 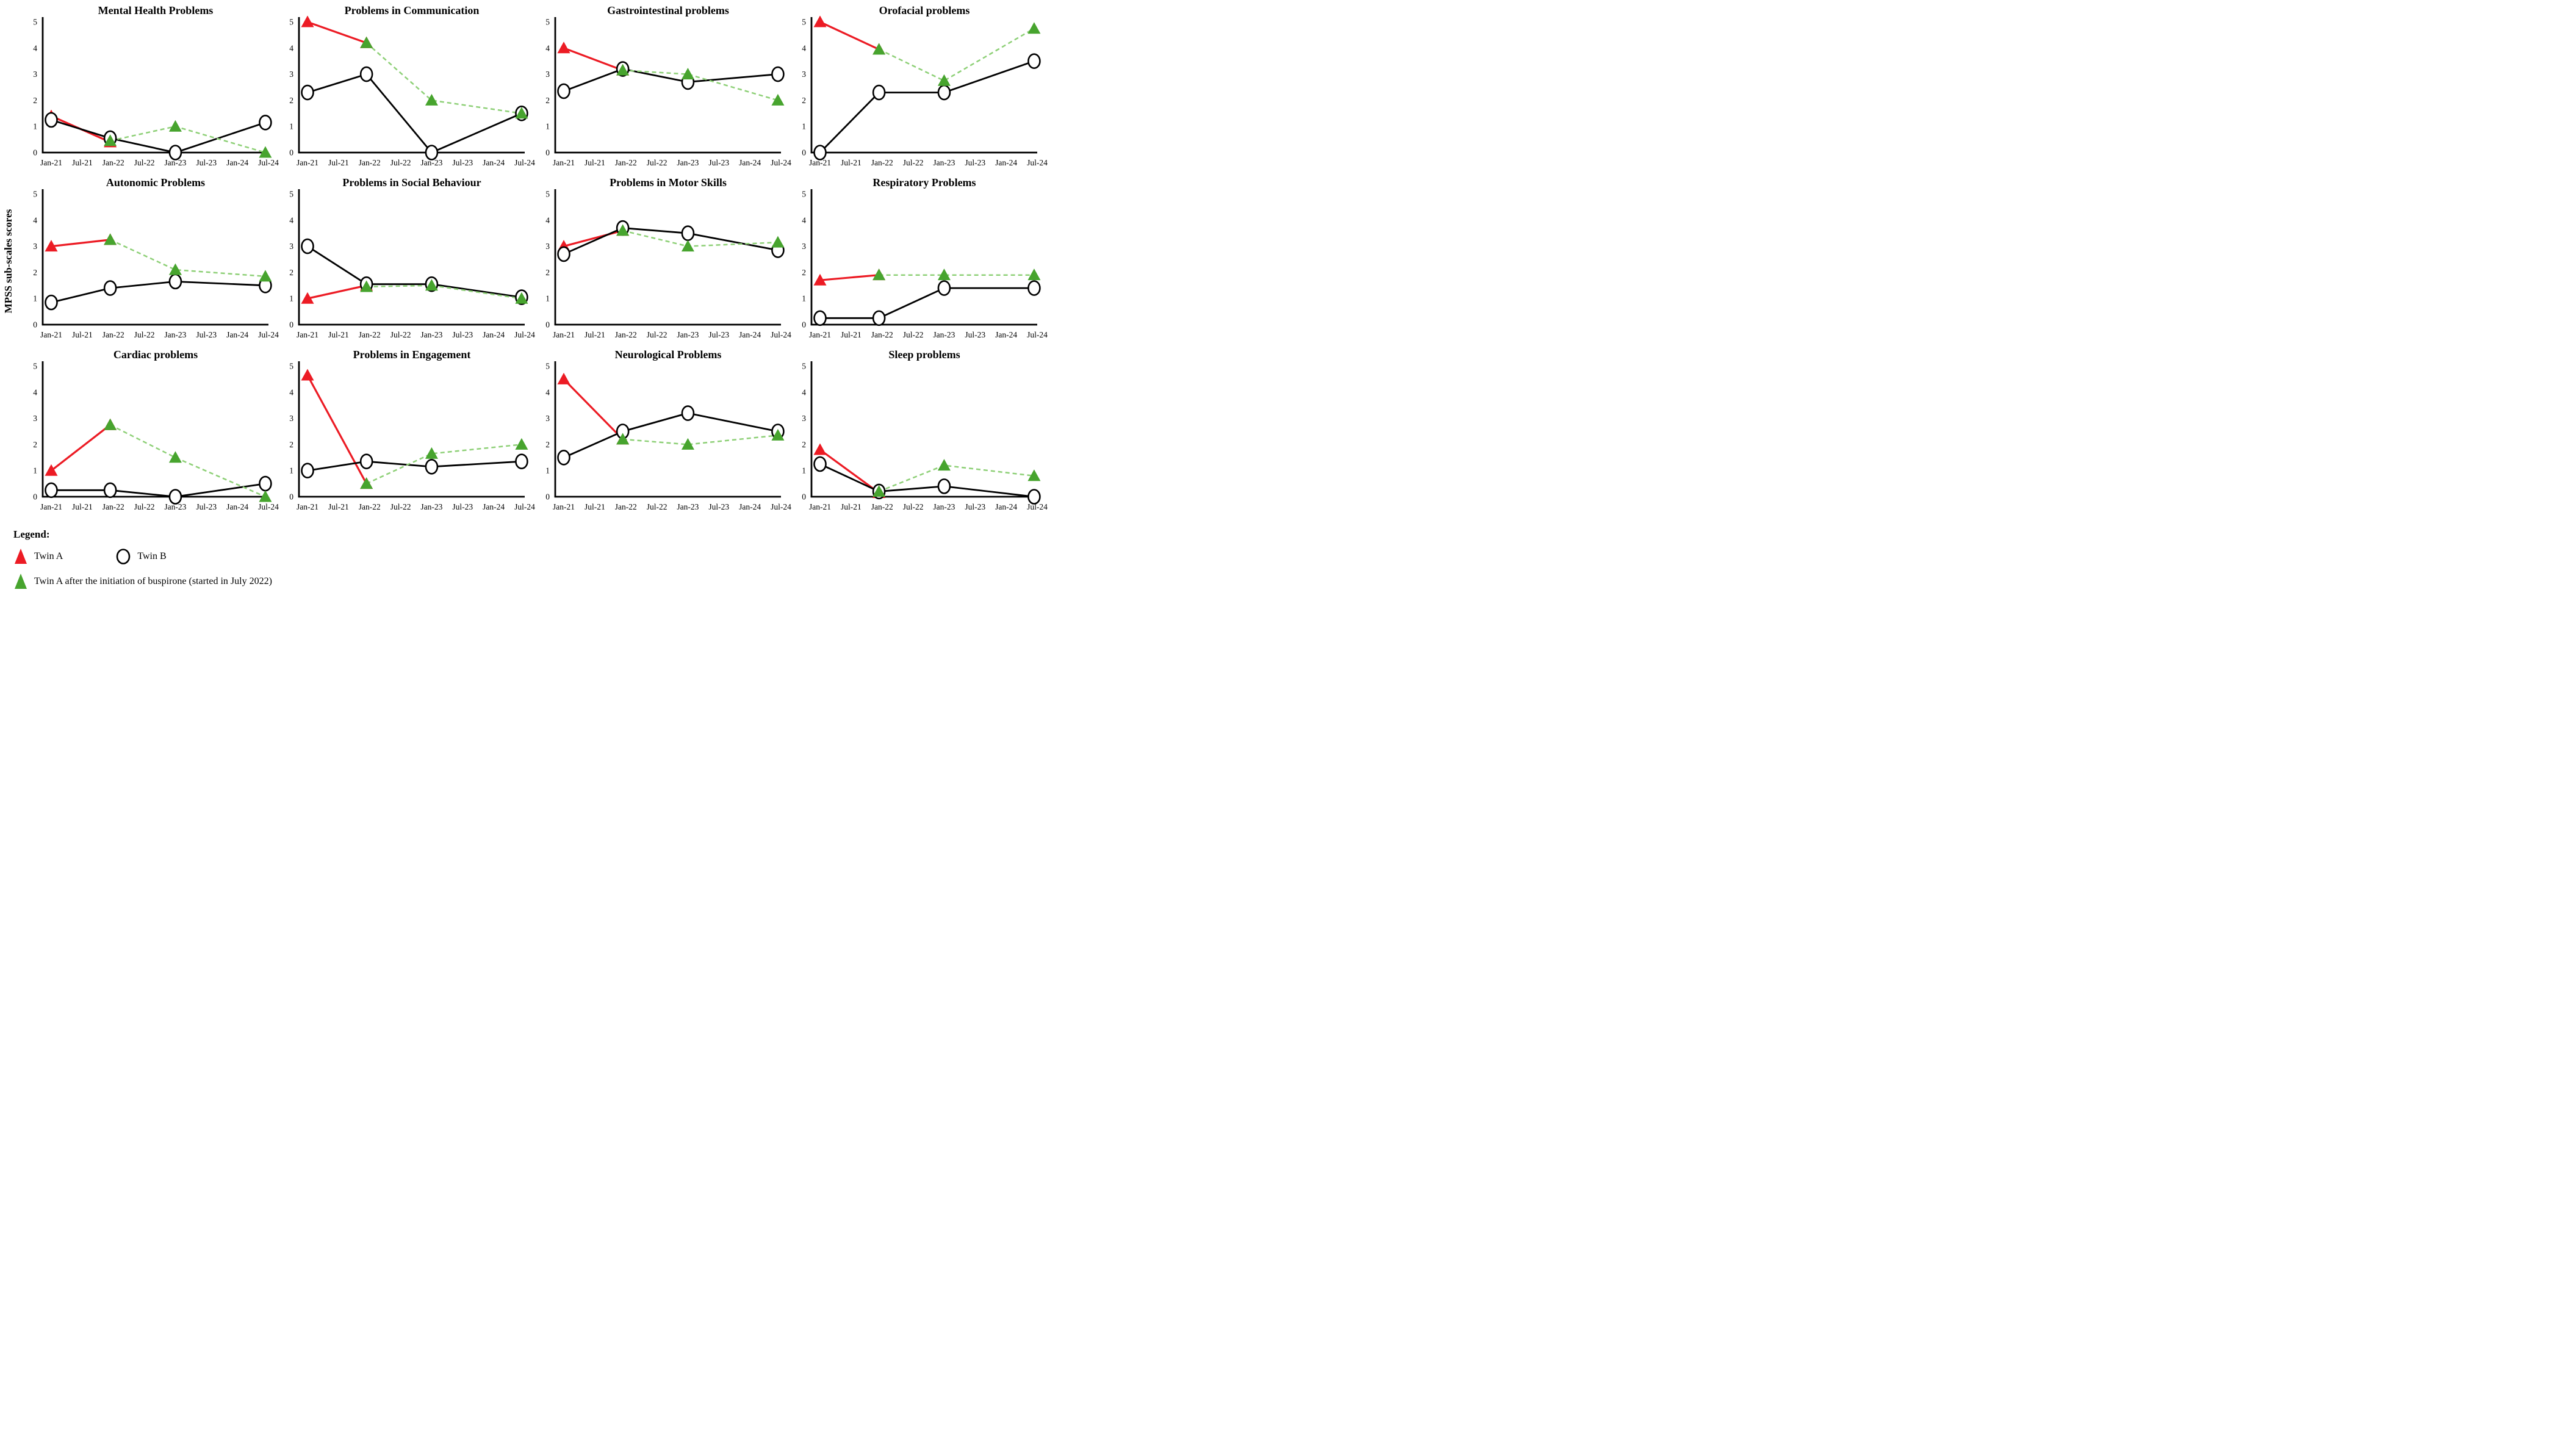 I want to click on chart-title: Autonomic Problems, so click(x=155, y=182).